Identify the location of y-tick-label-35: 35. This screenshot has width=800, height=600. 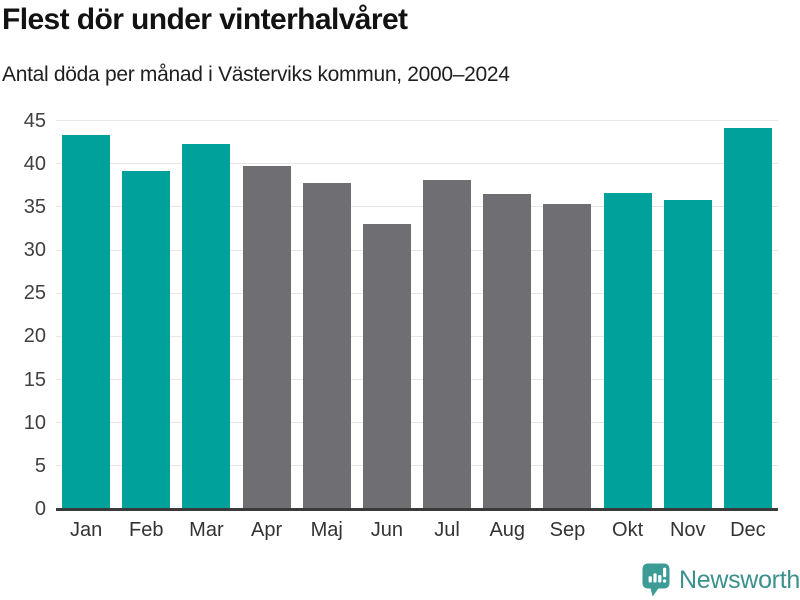
(34, 206).